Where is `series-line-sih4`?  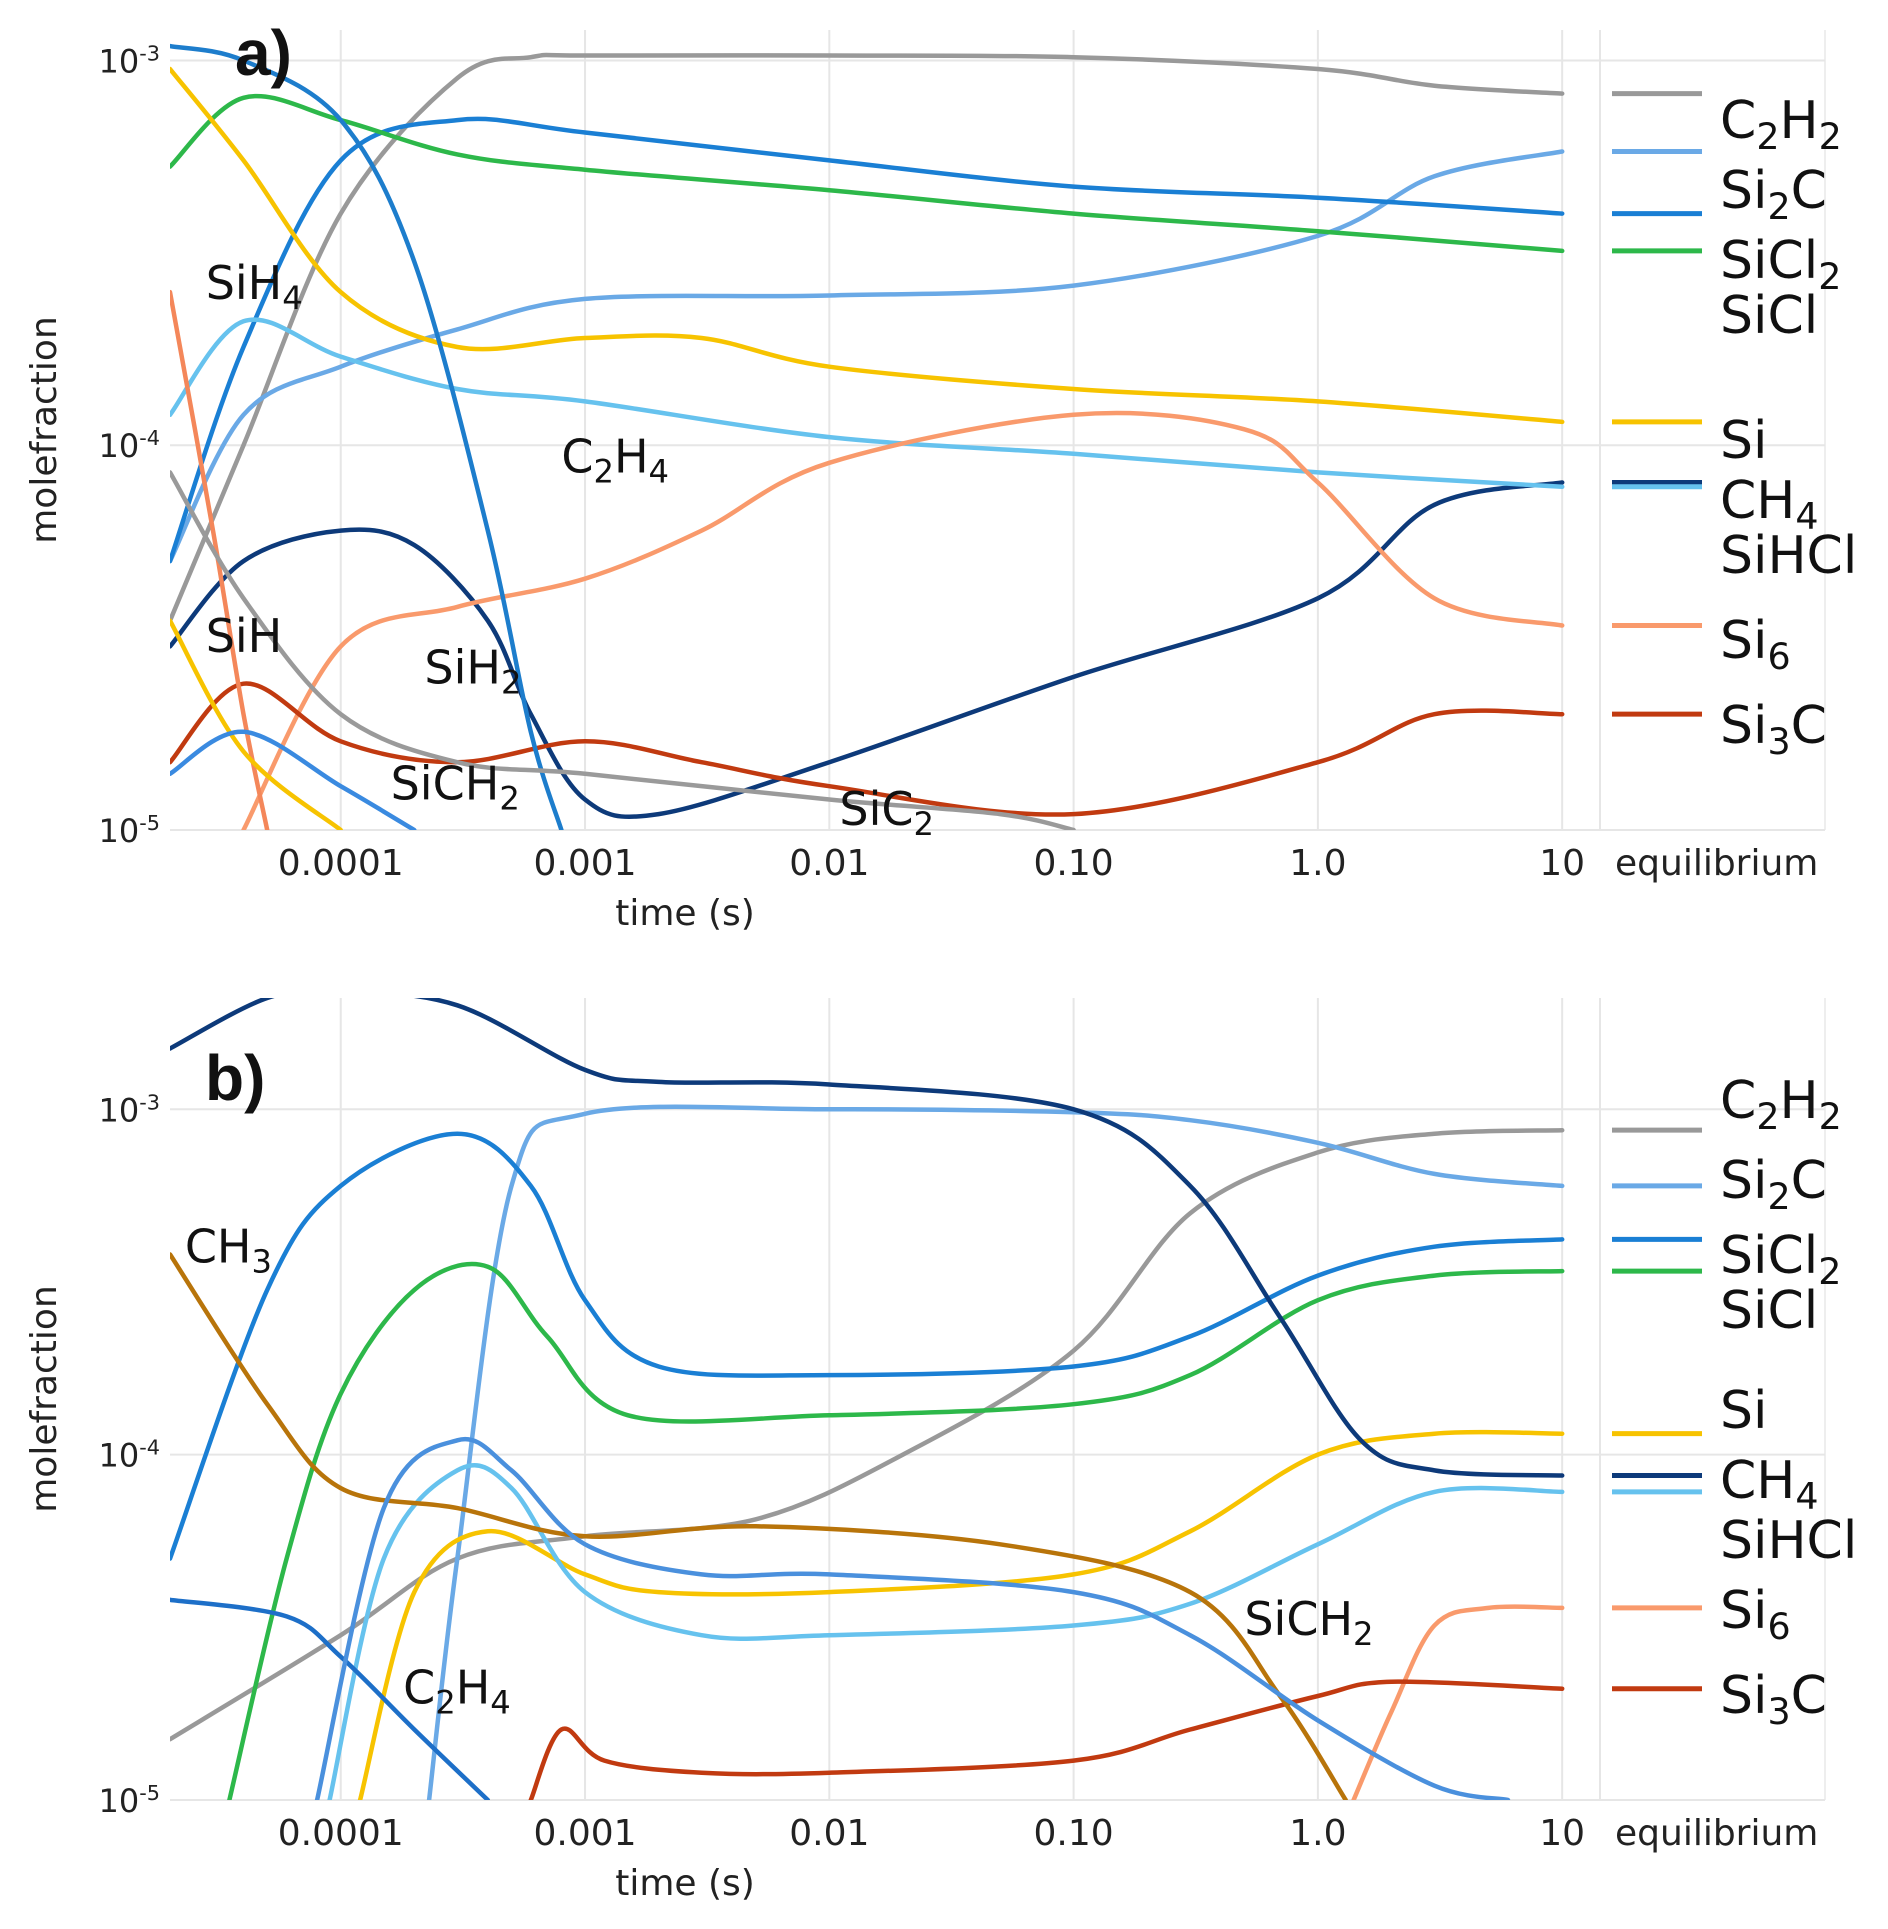
series-line-sih4 is located at coordinates (220, 559).